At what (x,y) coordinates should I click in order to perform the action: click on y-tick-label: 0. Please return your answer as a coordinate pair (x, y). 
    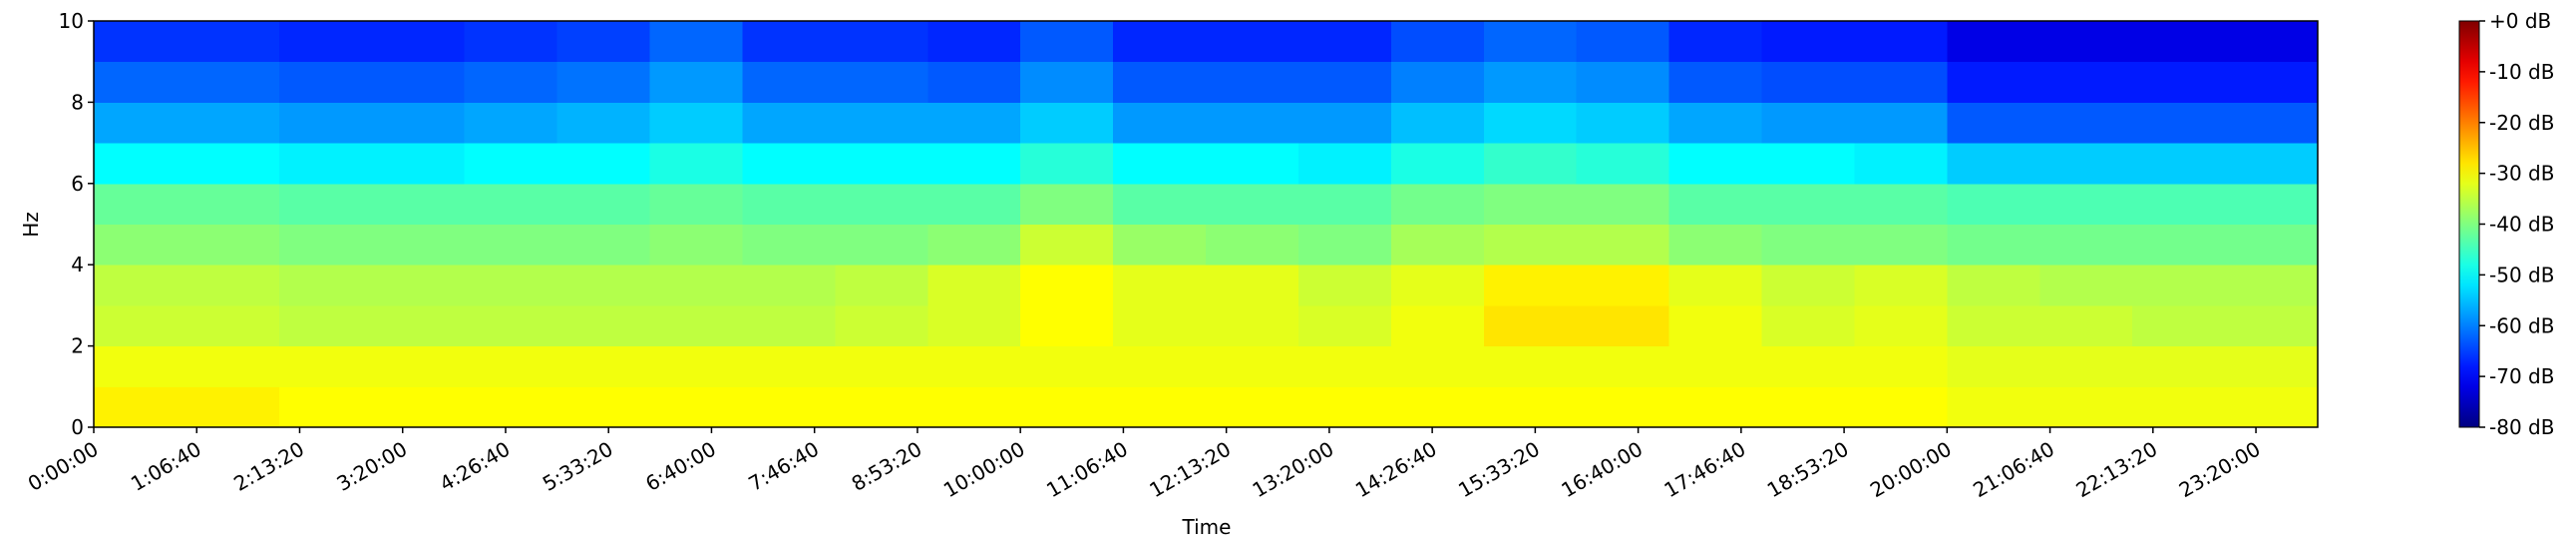
    Looking at the image, I should click on (78, 427).